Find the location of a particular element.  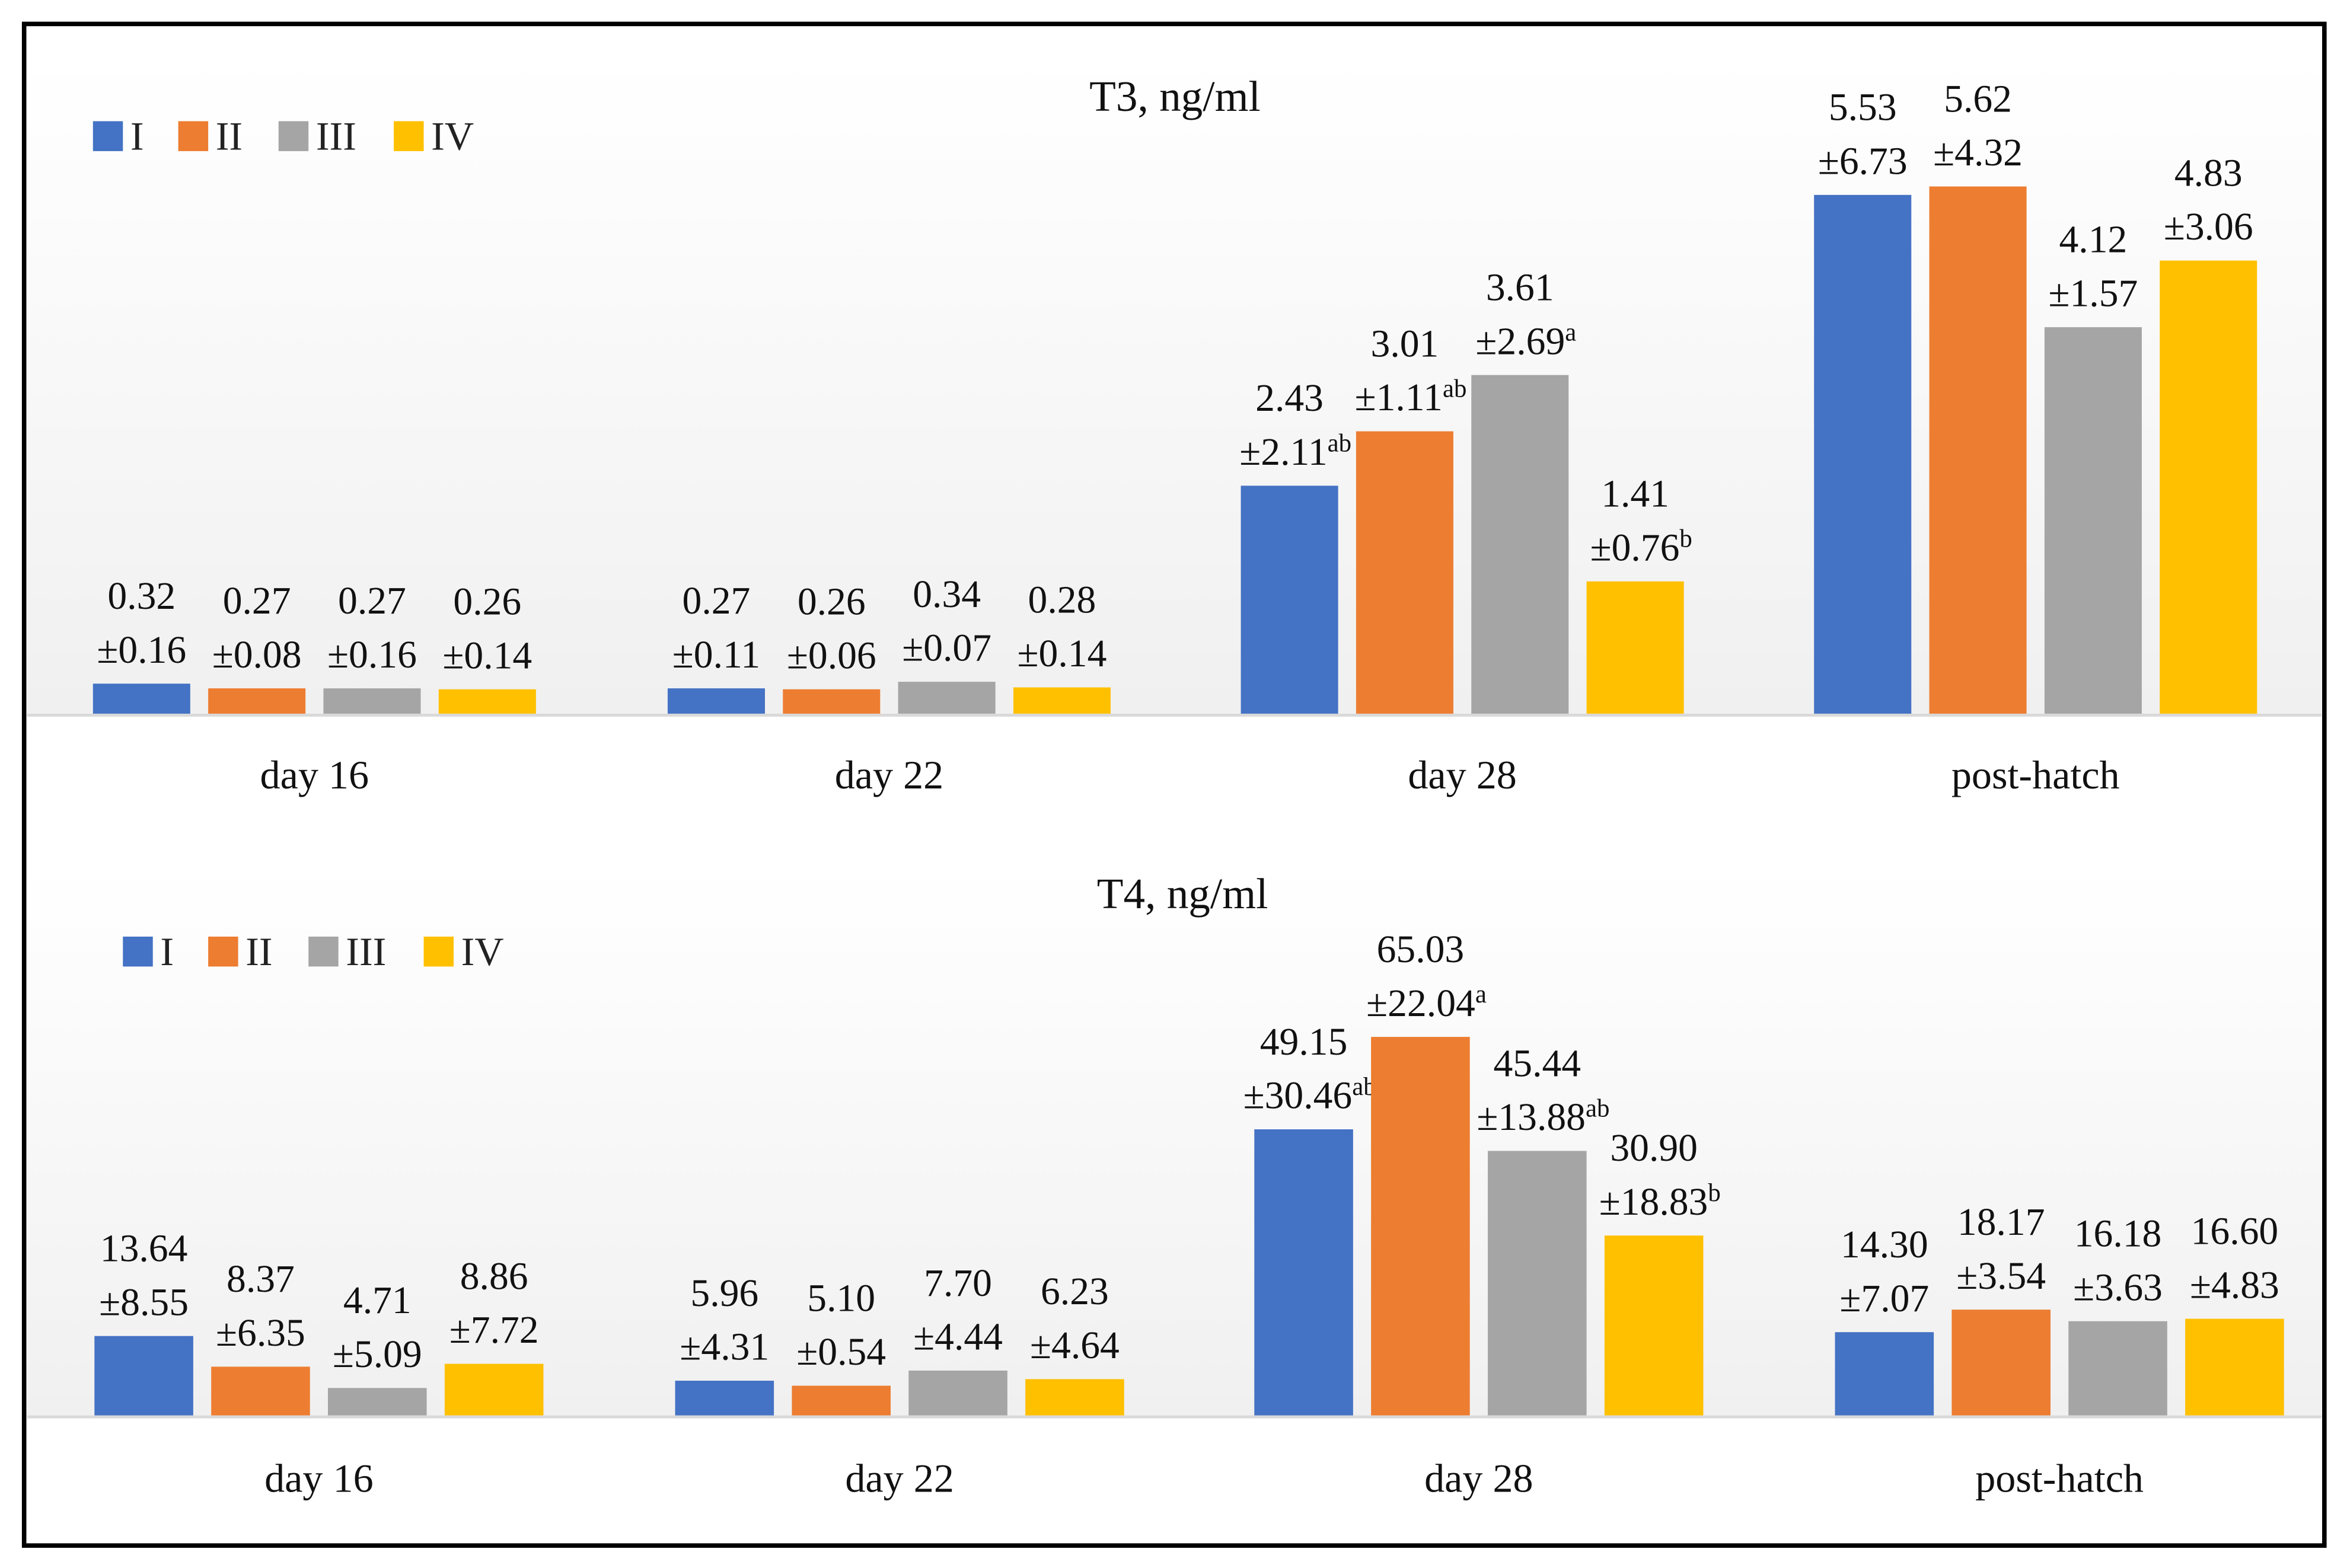

data-label-value: 4.71 is located at coordinates (377, 1300).